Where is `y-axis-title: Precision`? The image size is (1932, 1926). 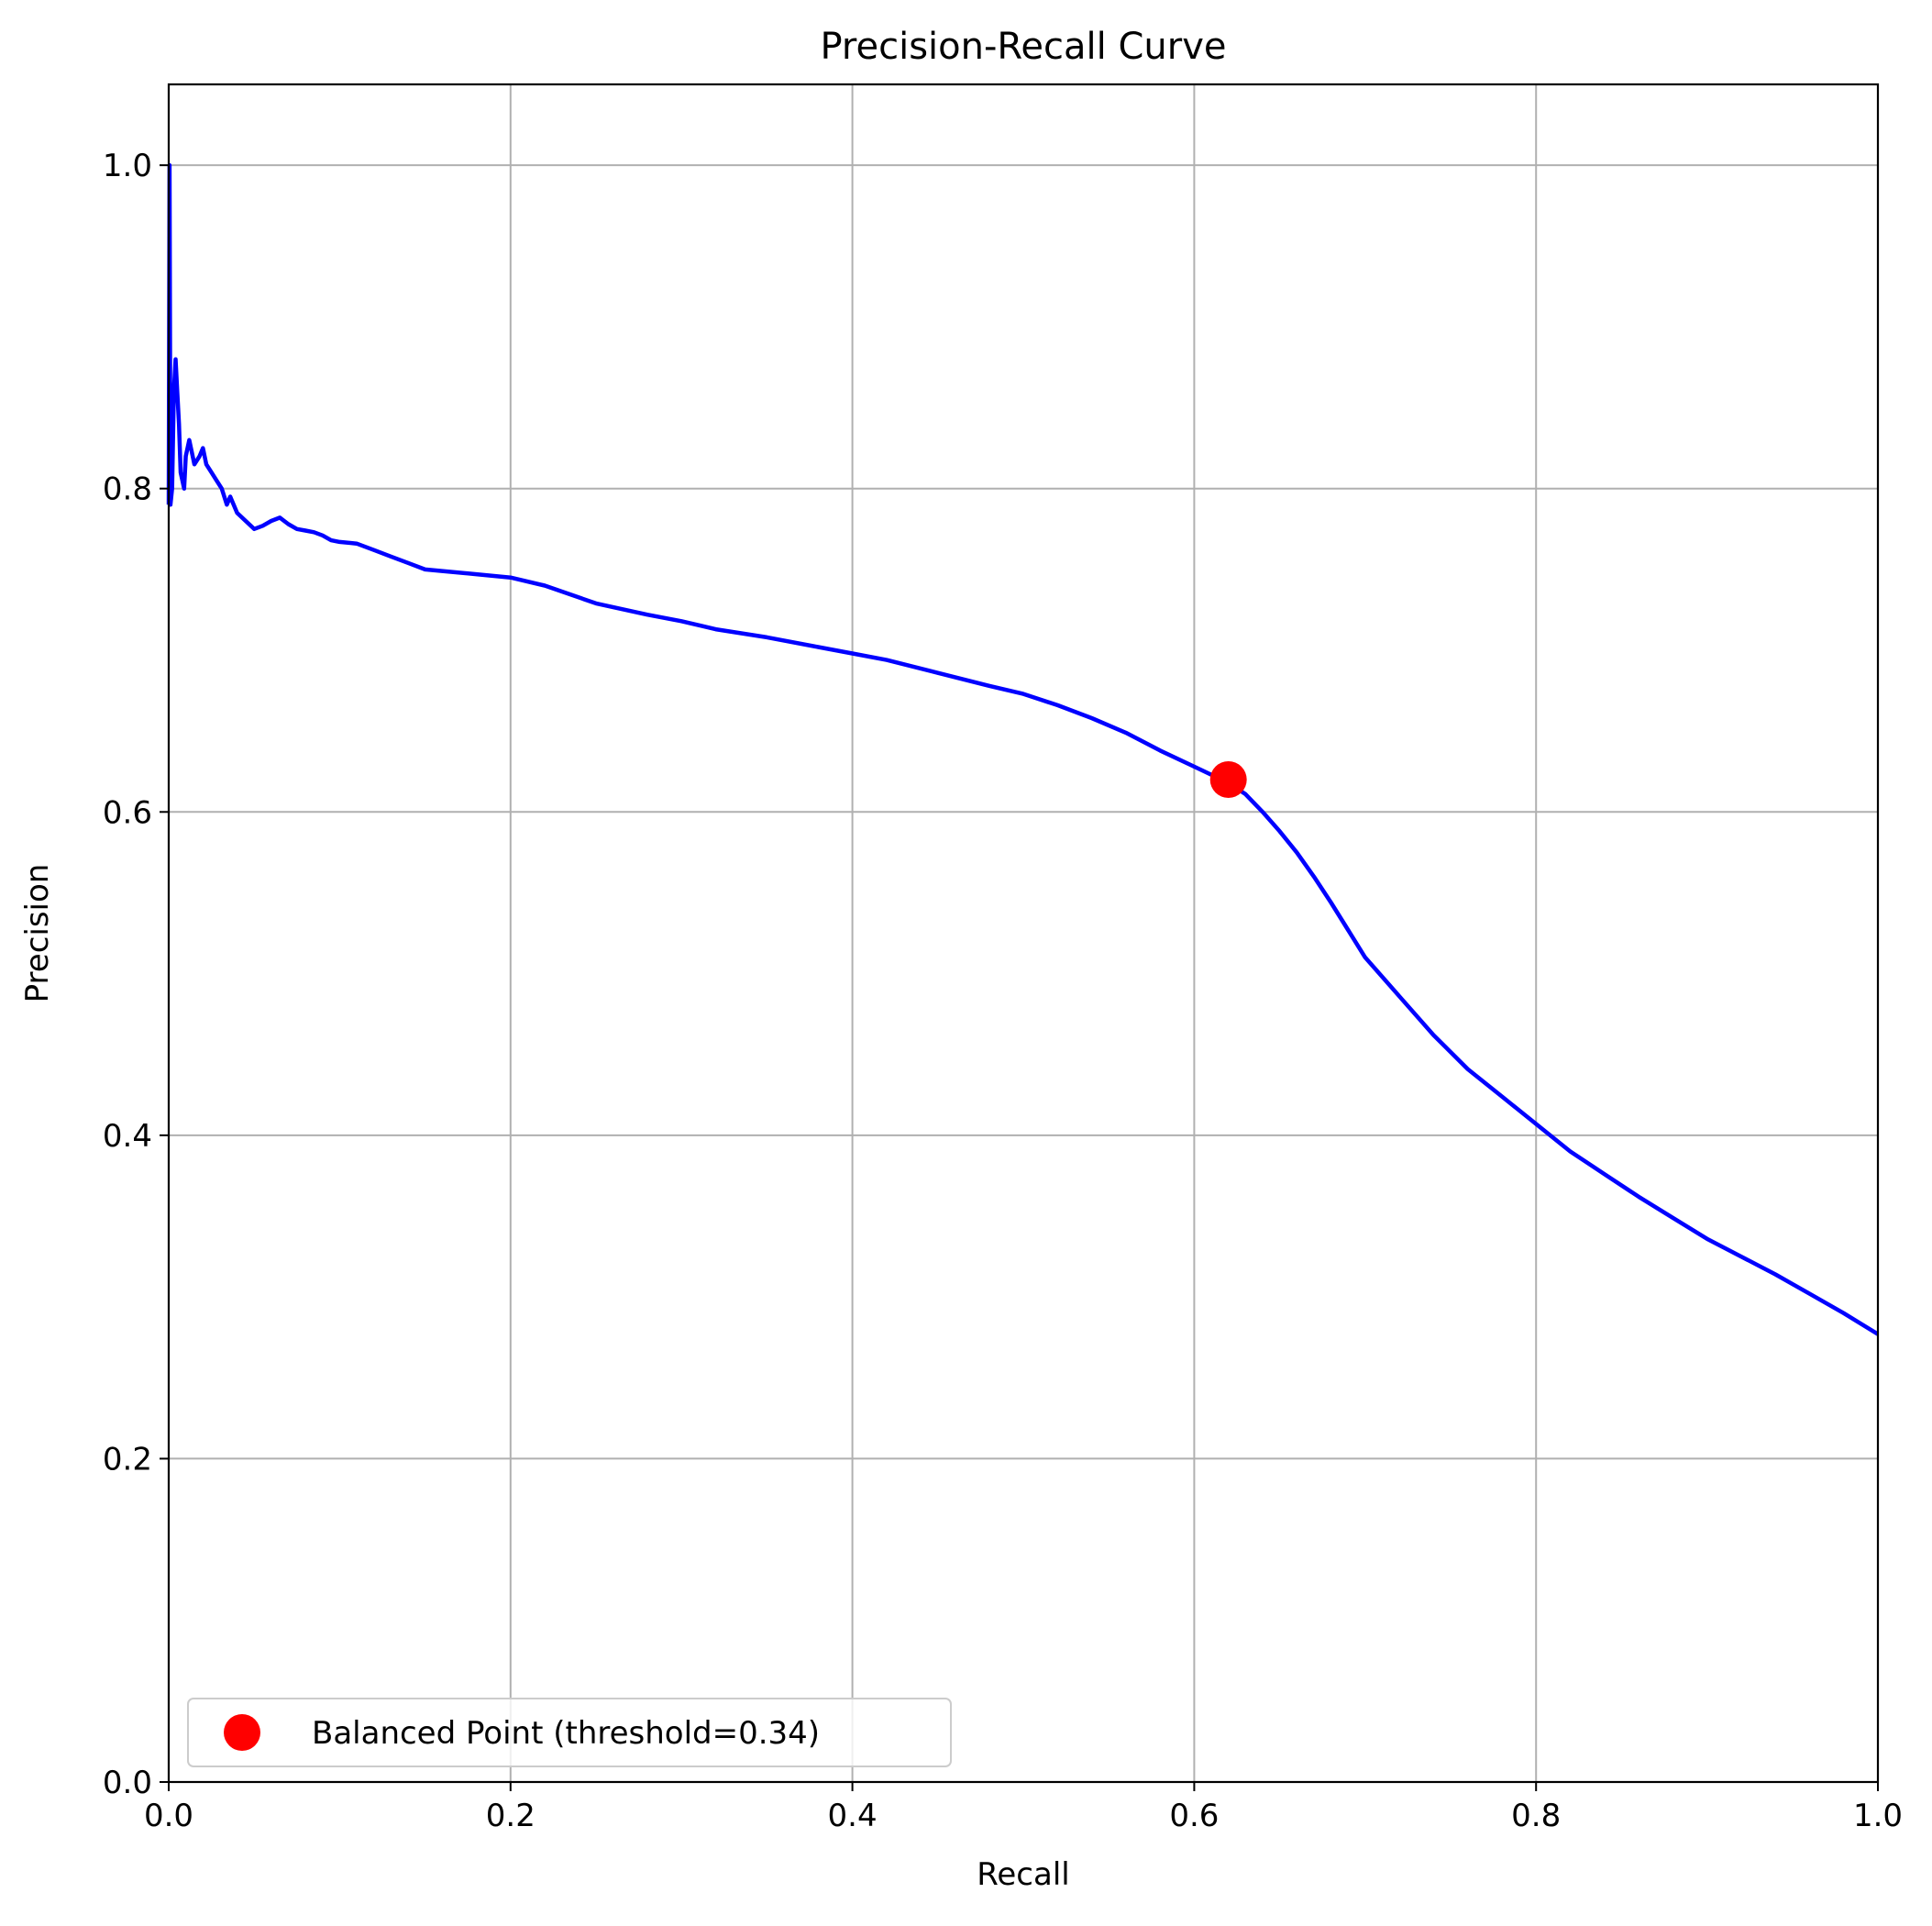 y-axis-title: Precision is located at coordinates (37, 933).